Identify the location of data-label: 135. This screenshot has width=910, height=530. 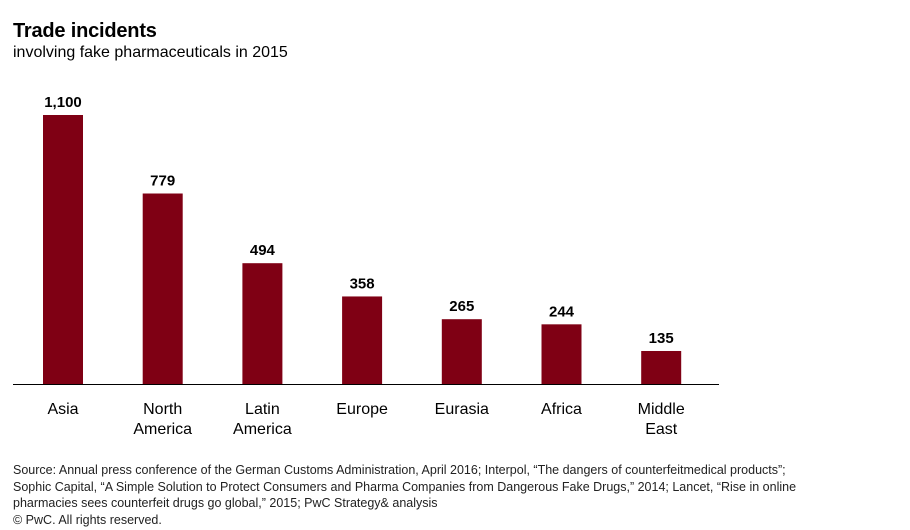
(661, 338).